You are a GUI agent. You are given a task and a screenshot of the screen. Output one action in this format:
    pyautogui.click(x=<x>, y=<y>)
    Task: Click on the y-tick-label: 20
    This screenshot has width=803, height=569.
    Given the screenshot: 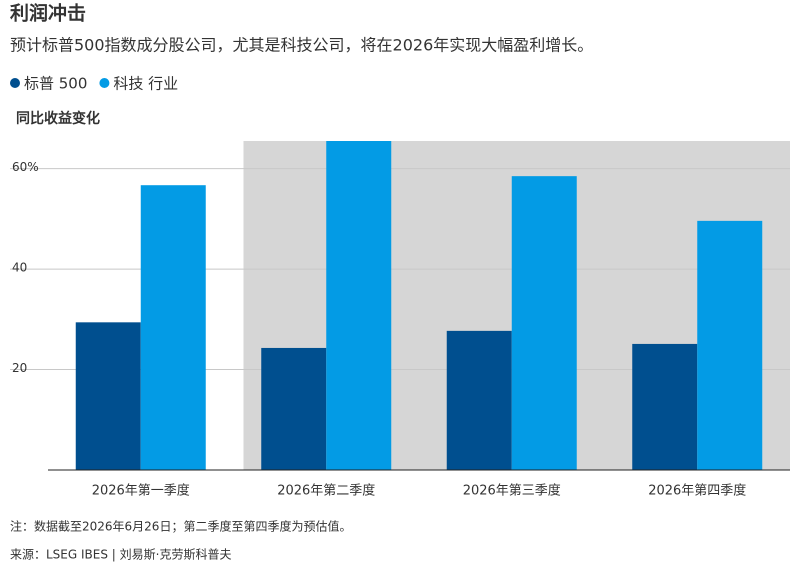 What is the action you would take?
    pyautogui.click(x=19, y=368)
    